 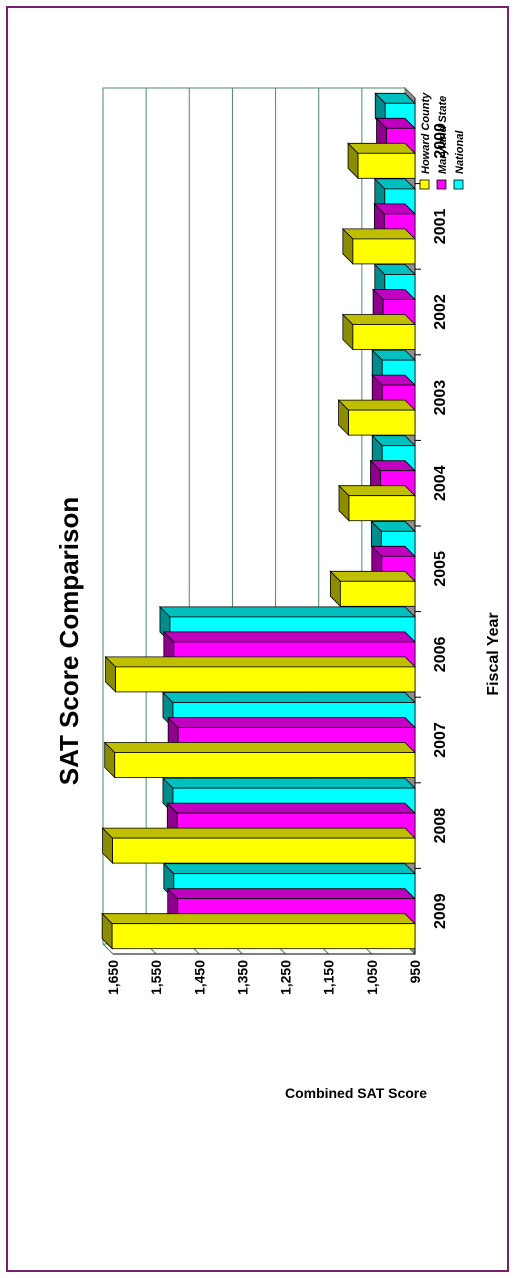 I want to click on x-tick-label: 2005, so click(x=440, y=569).